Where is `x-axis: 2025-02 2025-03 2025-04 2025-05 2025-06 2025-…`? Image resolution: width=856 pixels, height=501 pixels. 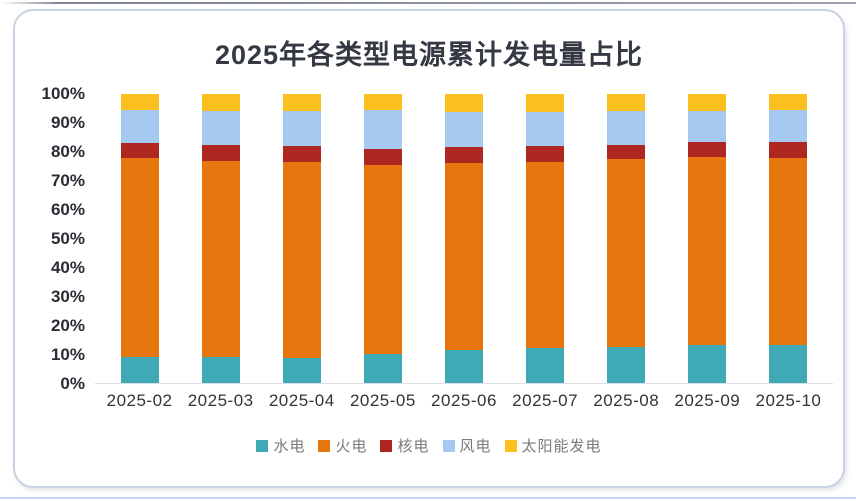 x-axis: 2025-02 2025-03 2025-04 2025-05 2025-06 2025-… is located at coordinates (464, 401).